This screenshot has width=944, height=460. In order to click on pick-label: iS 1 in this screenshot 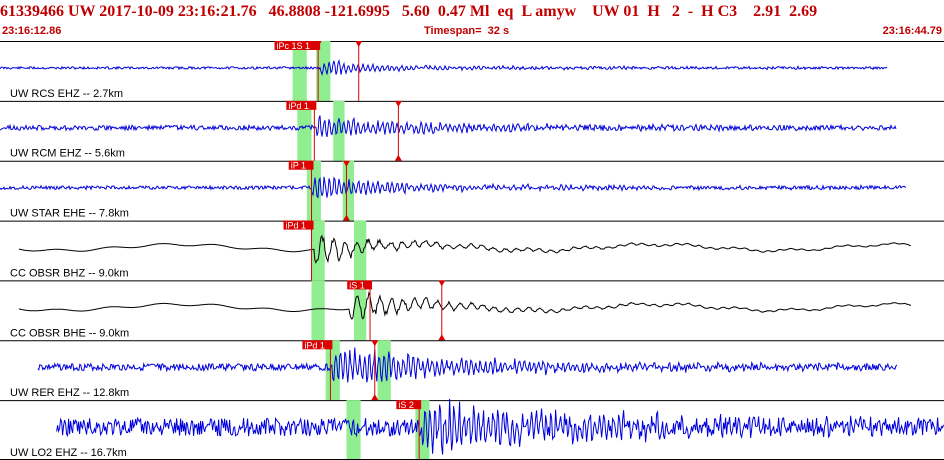, I will do `click(357, 285)`.